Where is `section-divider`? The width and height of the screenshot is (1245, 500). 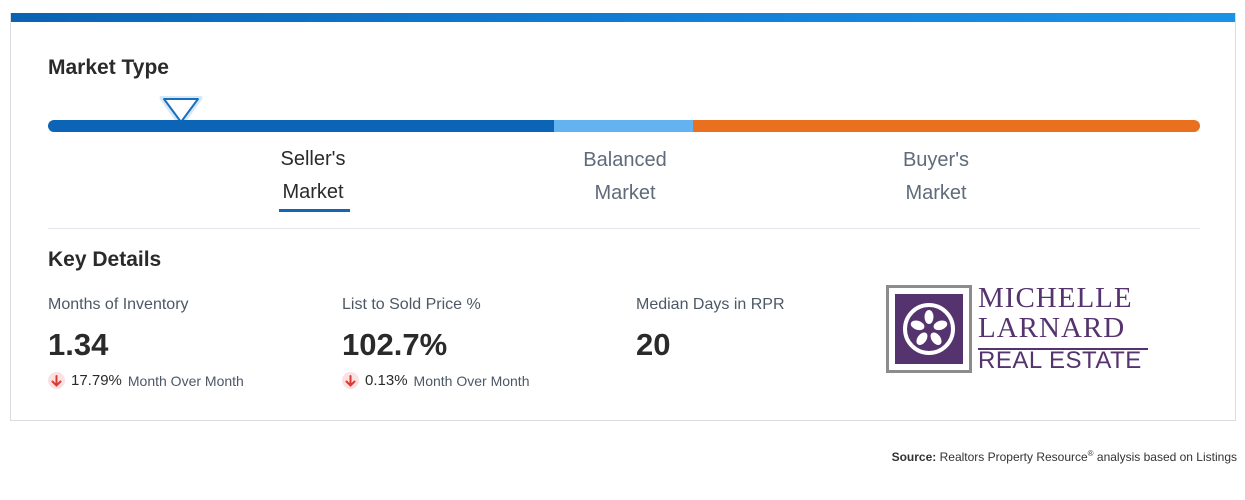 section-divider is located at coordinates (624, 228).